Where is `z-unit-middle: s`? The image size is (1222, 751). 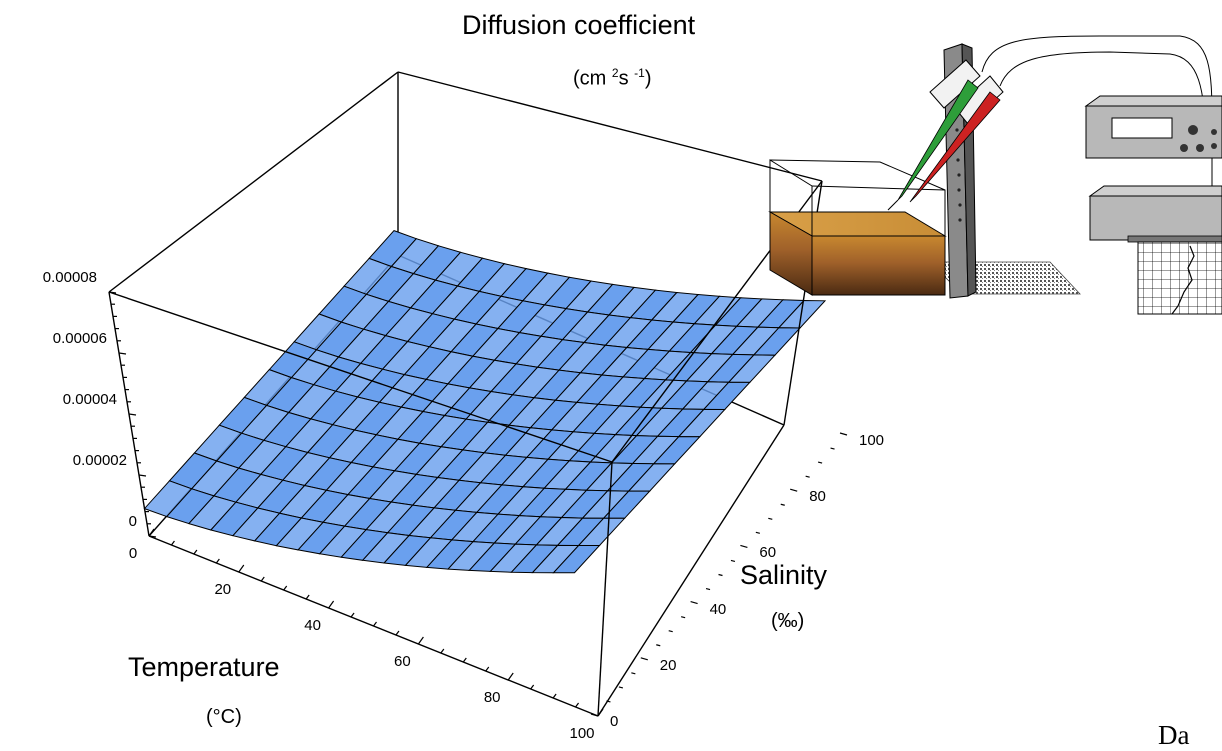
z-unit-middle: s is located at coordinates (626, 78).